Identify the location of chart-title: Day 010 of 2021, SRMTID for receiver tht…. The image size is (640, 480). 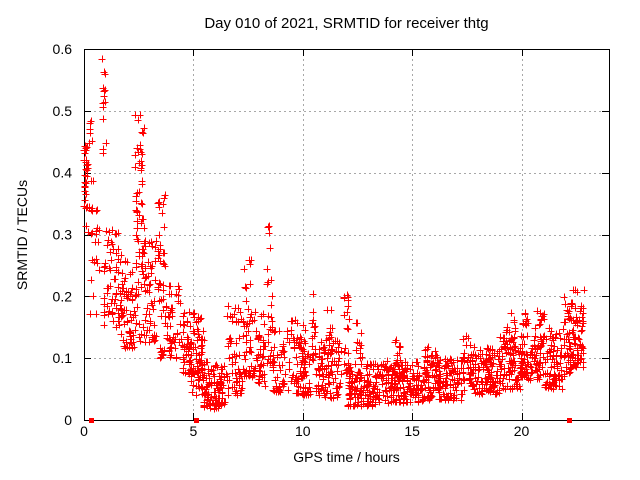
(346, 23).